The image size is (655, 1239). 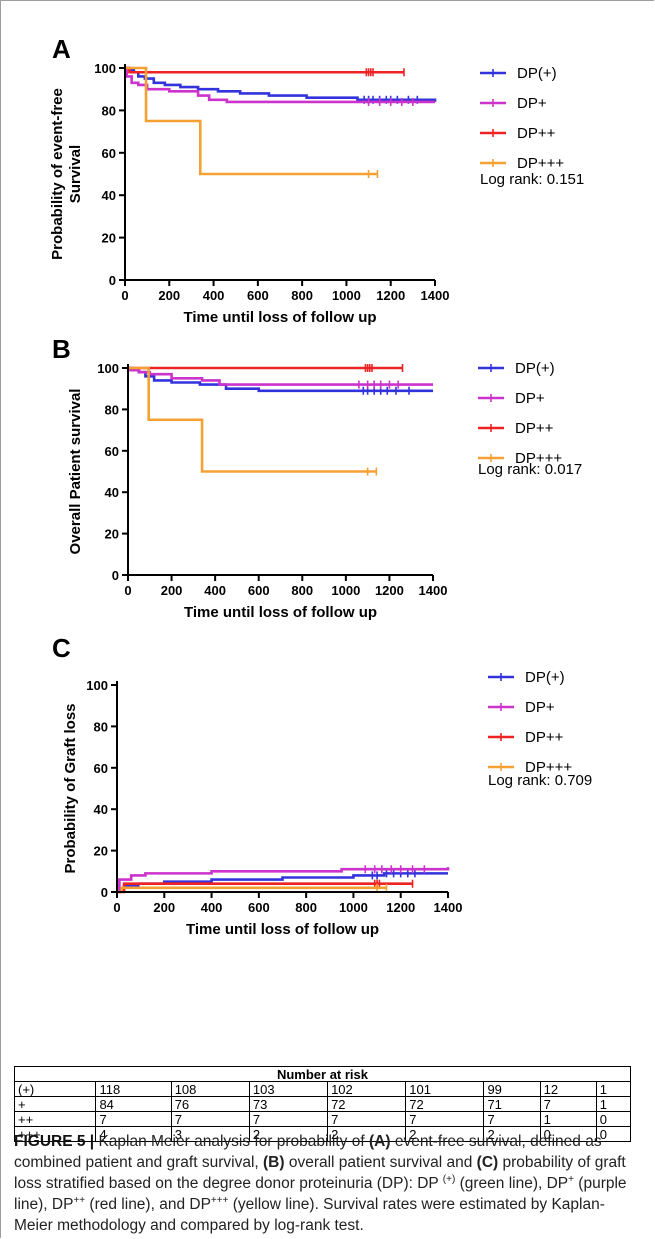 What do you see at coordinates (210, 1089) in the screenshot?
I see `risk-cell: 108` at bounding box center [210, 1089].